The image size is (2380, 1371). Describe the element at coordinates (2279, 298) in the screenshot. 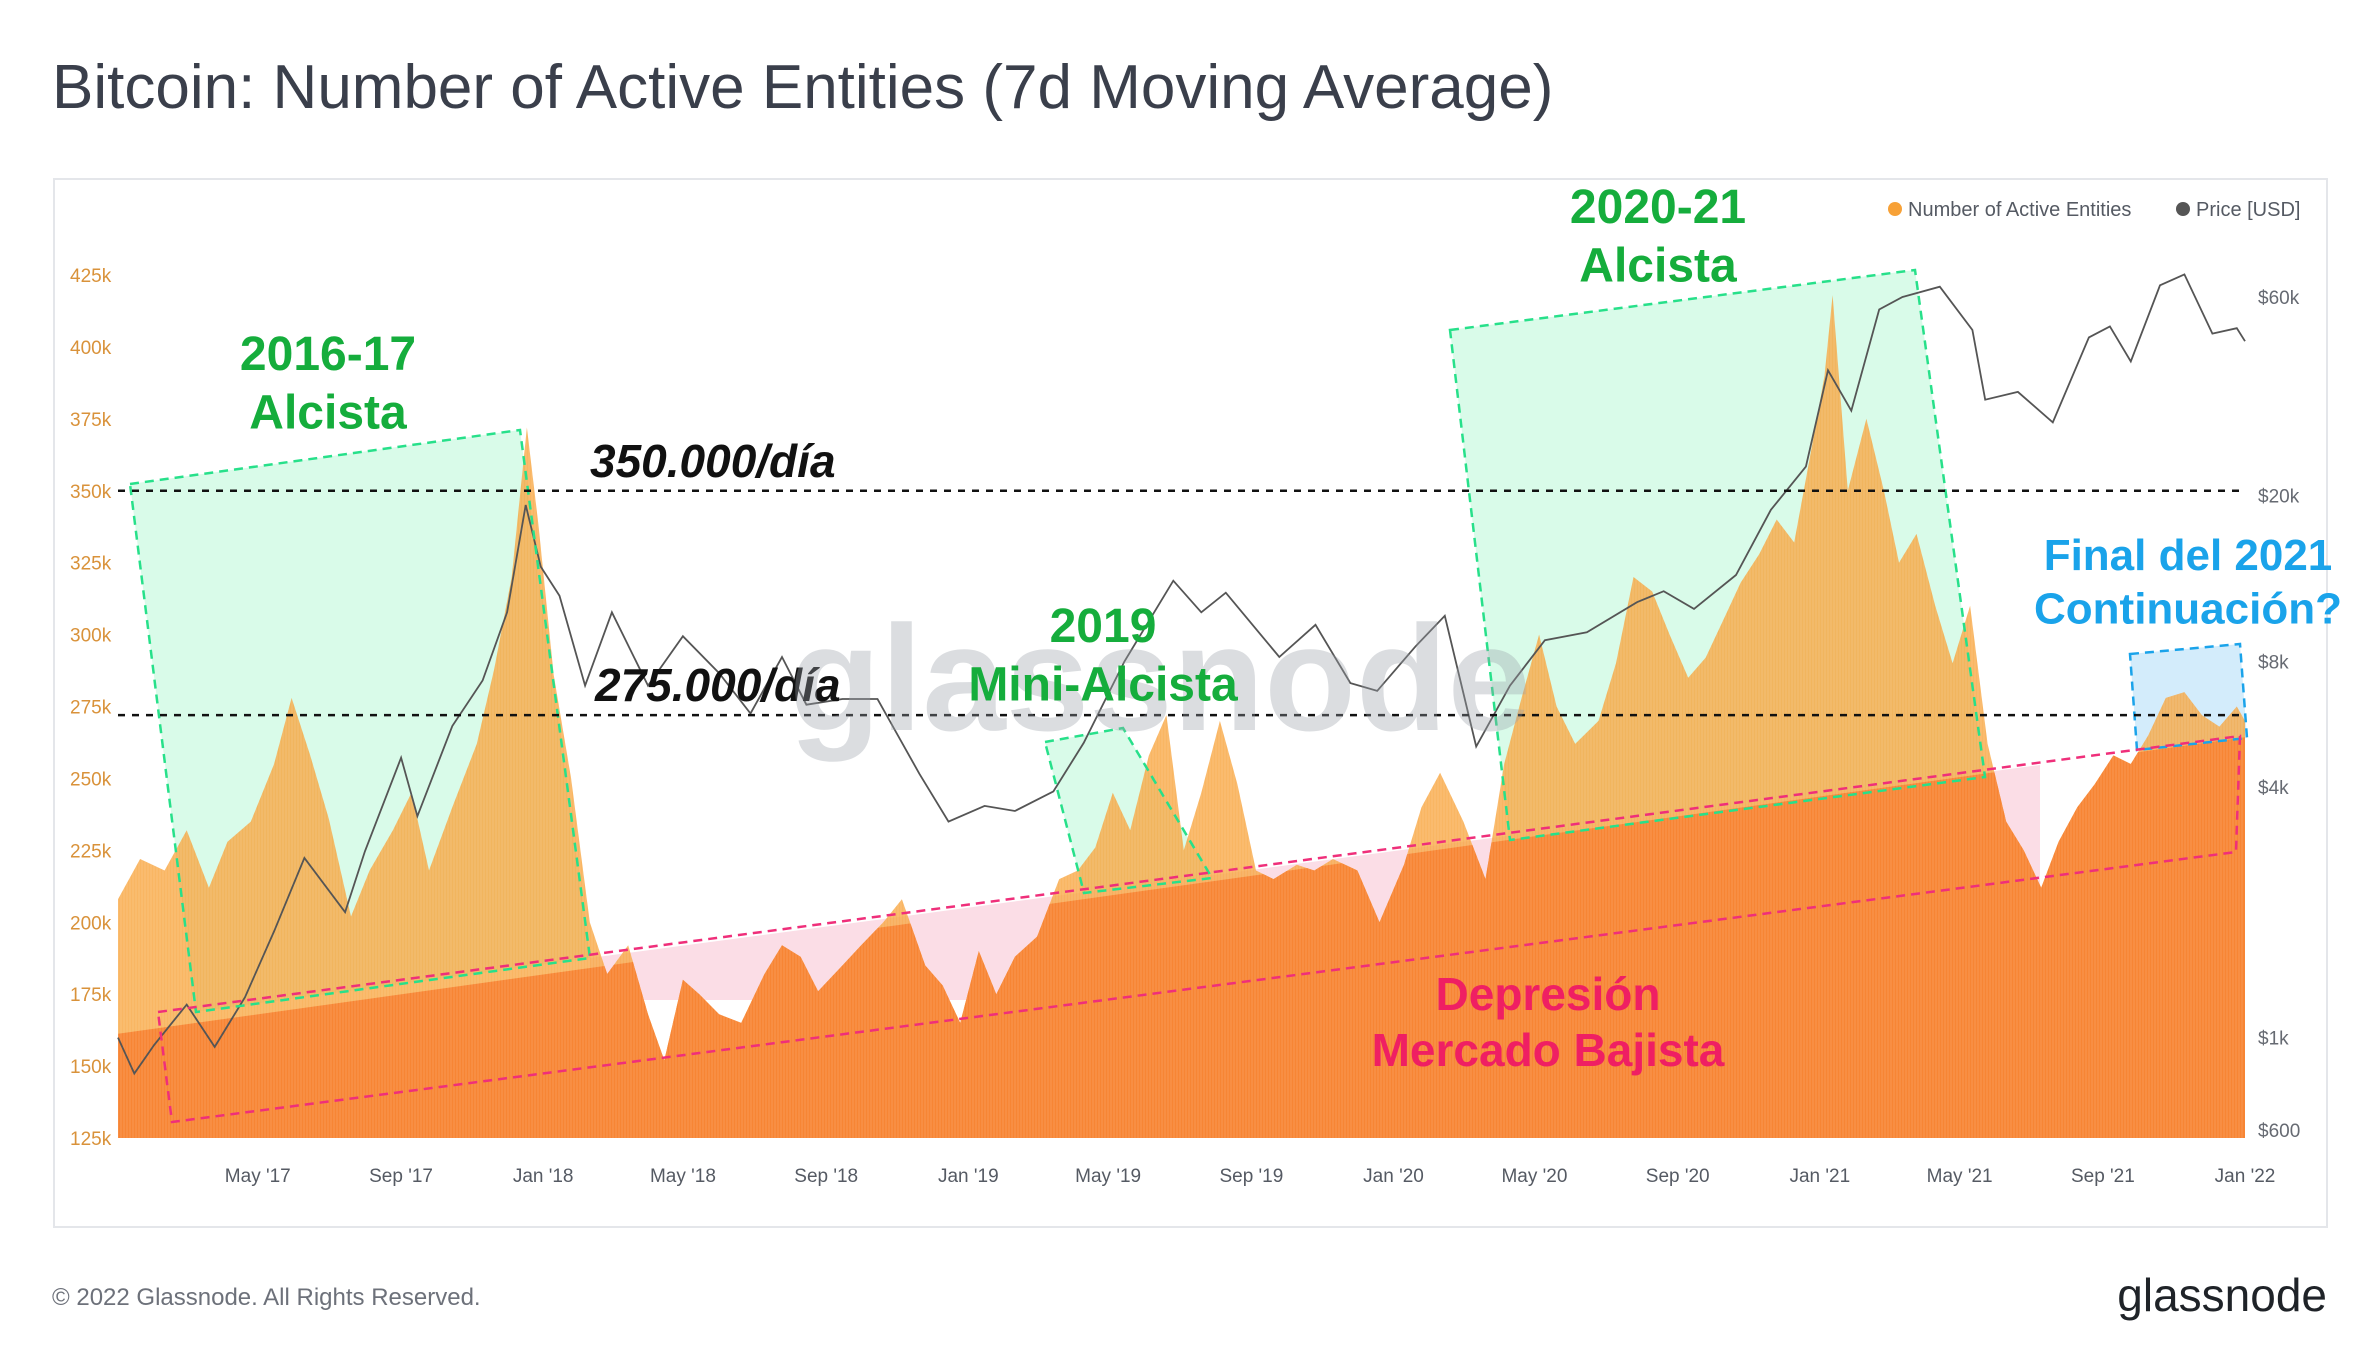

I see `y-right-tick: $60k` at that location.